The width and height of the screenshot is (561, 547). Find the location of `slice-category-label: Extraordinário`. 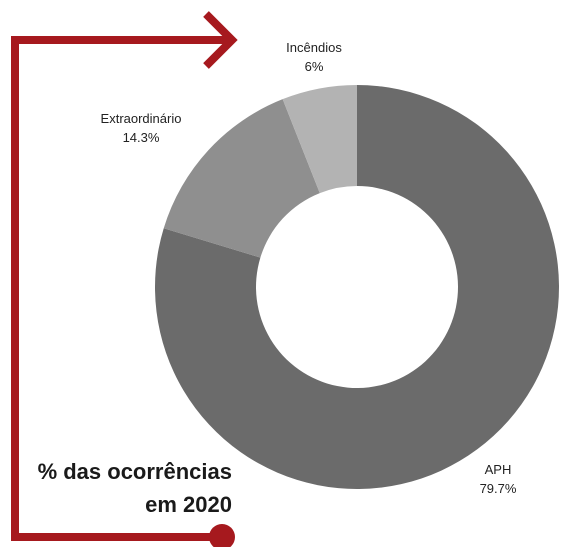

slice-category-label: Extraordinário is located at coordinates (141, 118).